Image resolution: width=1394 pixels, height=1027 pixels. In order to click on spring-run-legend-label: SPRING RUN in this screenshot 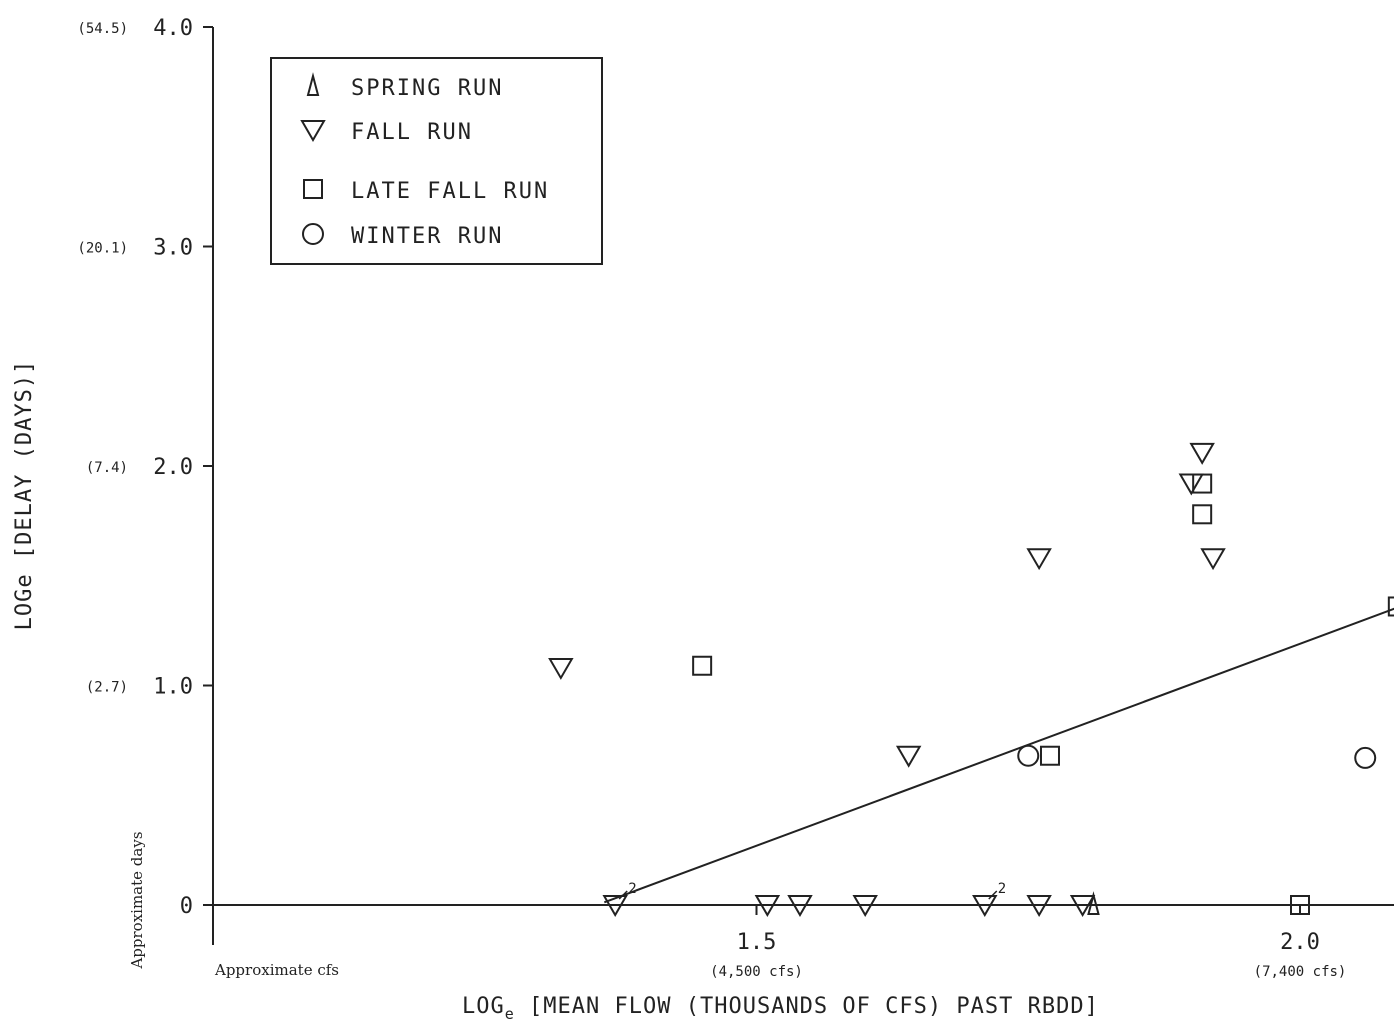, I will do `click(427, 88)`.